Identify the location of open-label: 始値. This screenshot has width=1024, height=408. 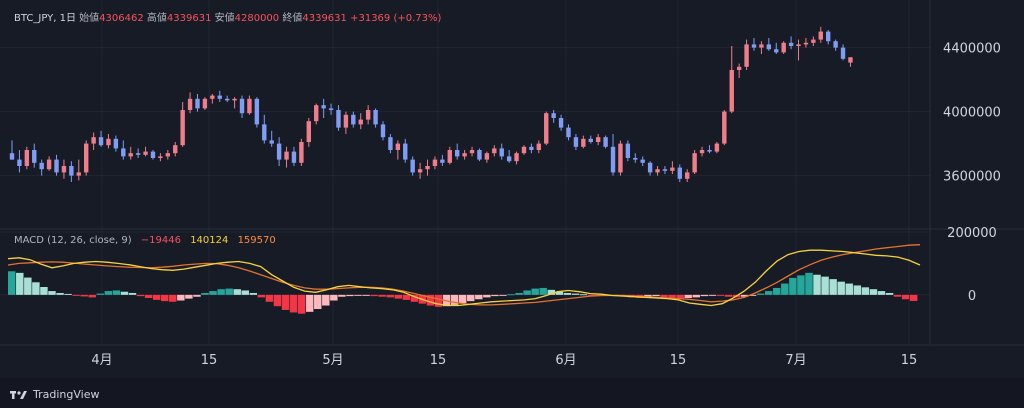
(89, 18).